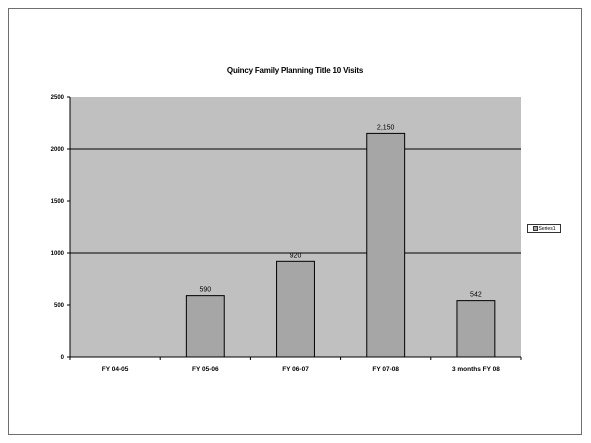 This screenshot has height=443, width=591. I want to click on legend-swatch, so click(535, 228).